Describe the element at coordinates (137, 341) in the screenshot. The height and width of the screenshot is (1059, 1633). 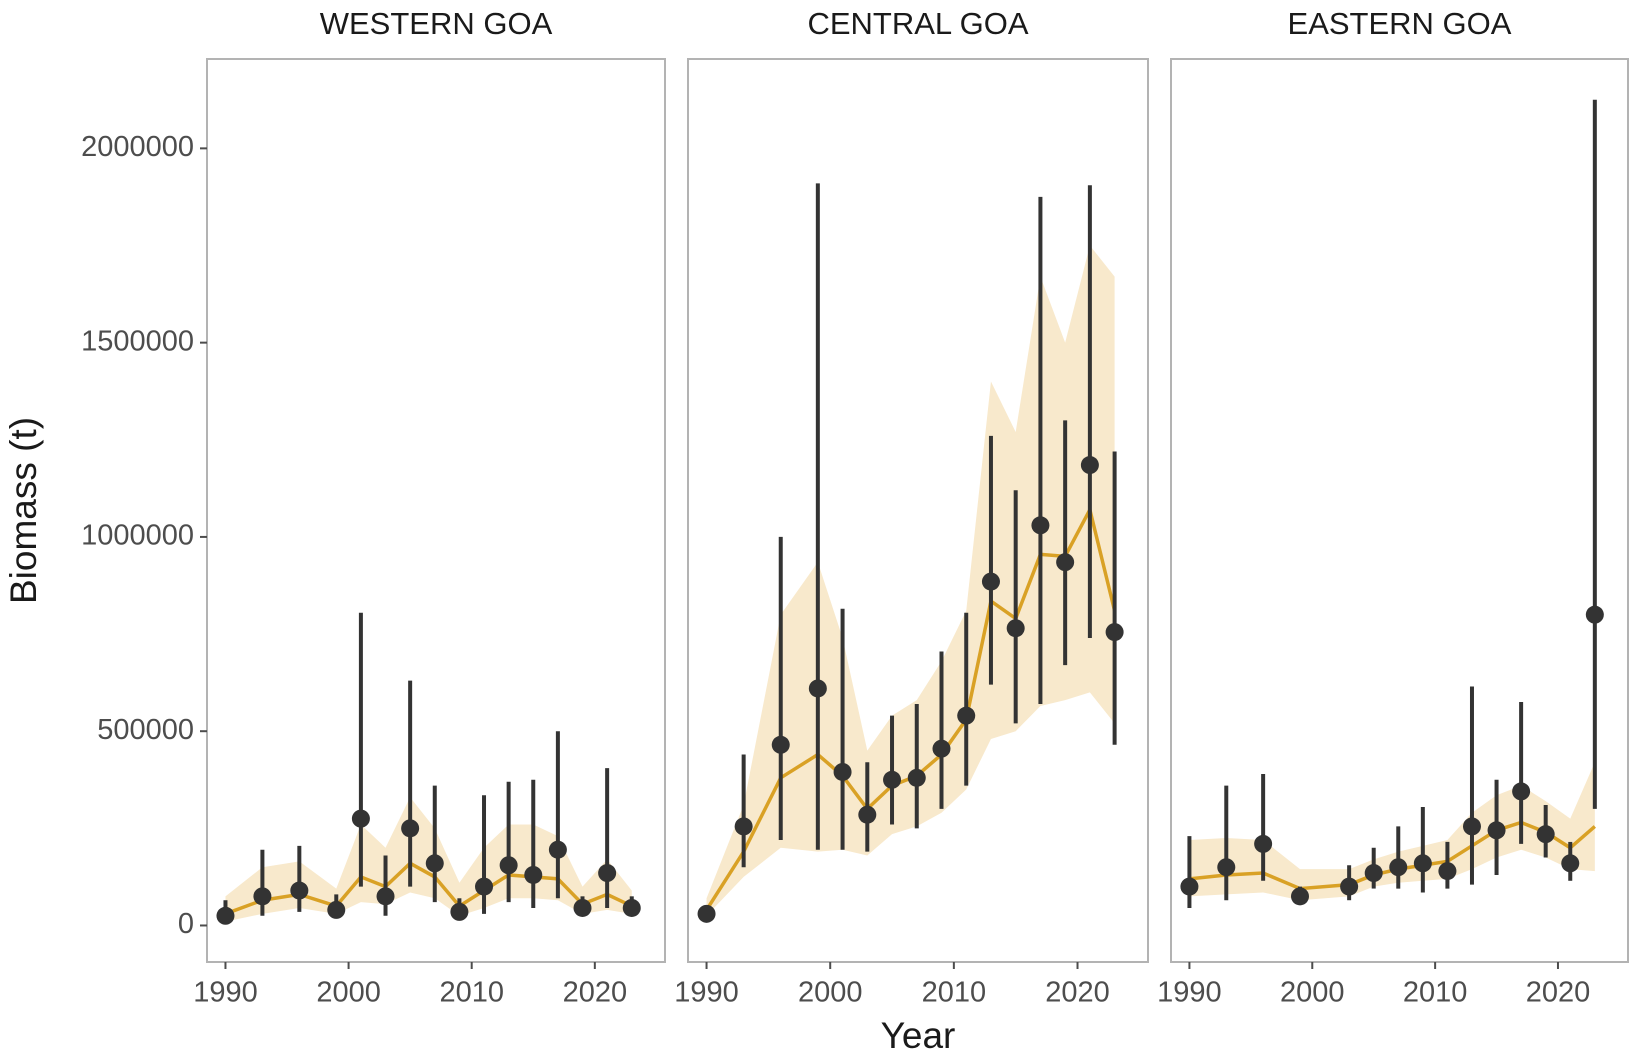
I see `y-tick-label: 1500000` at that location.